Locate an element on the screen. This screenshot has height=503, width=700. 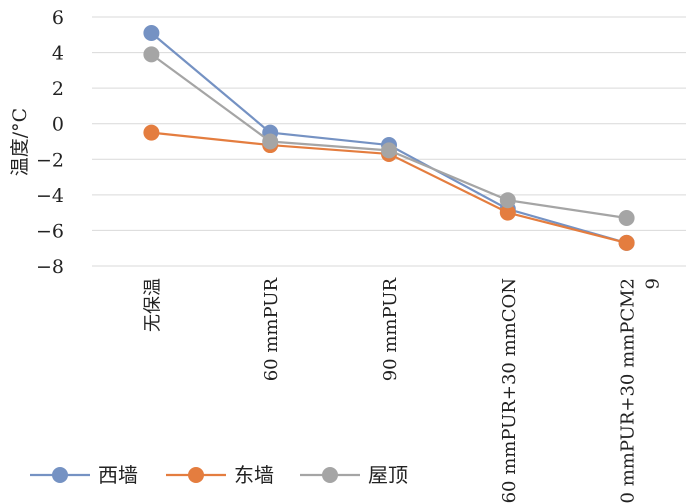
x-tick-label: 60 mmPUR is located at coordinates (271, 330).